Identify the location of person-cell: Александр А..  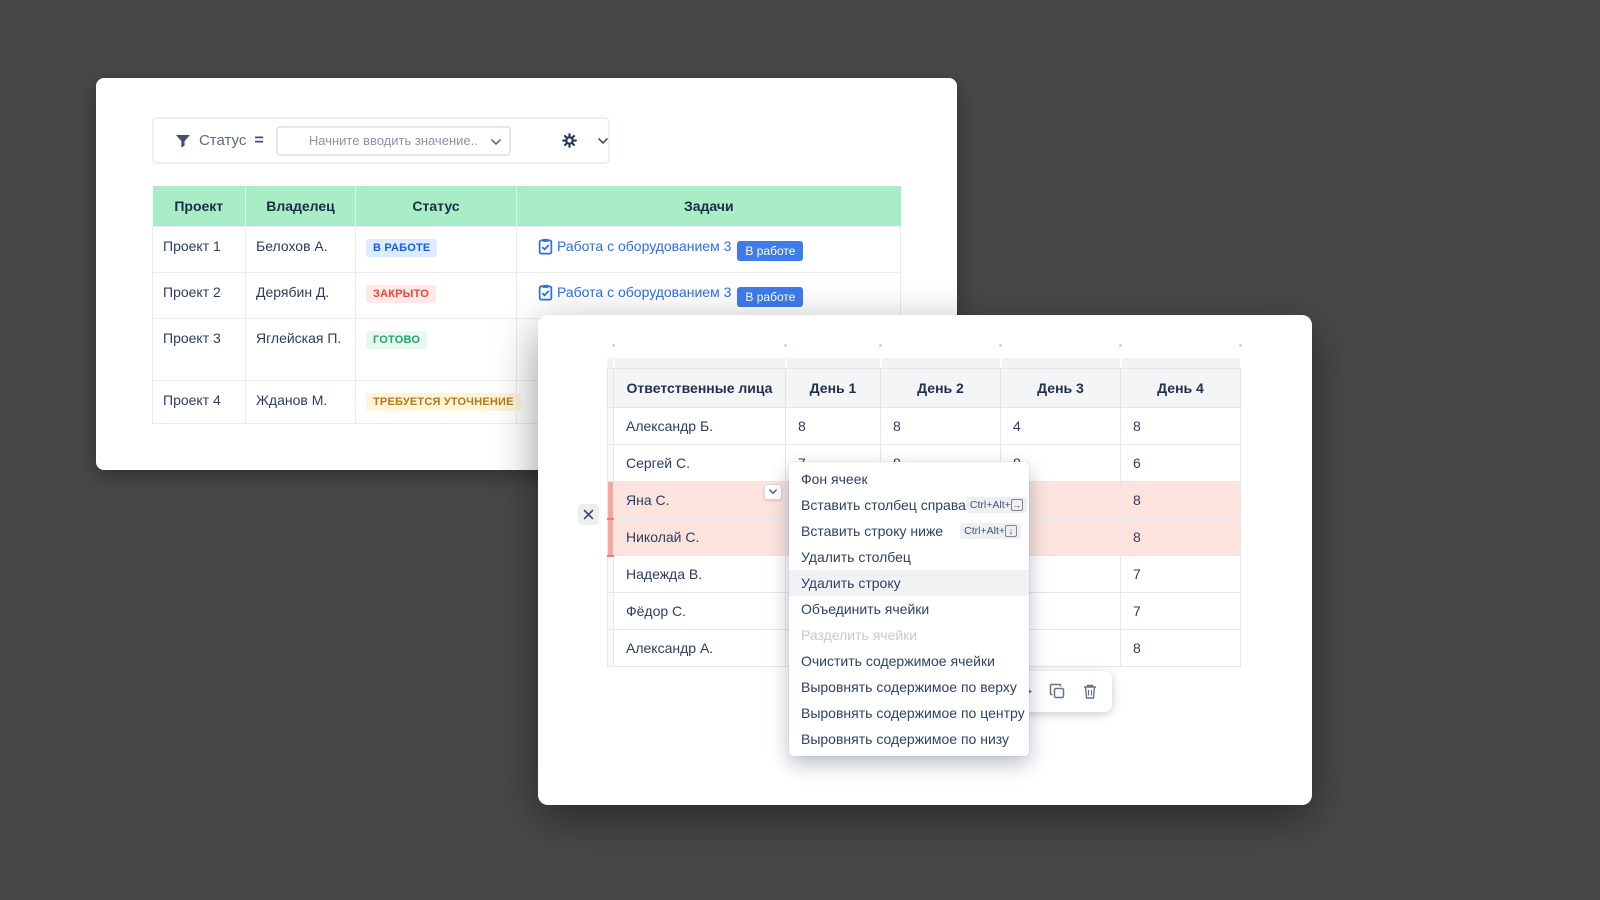
(699, 648).